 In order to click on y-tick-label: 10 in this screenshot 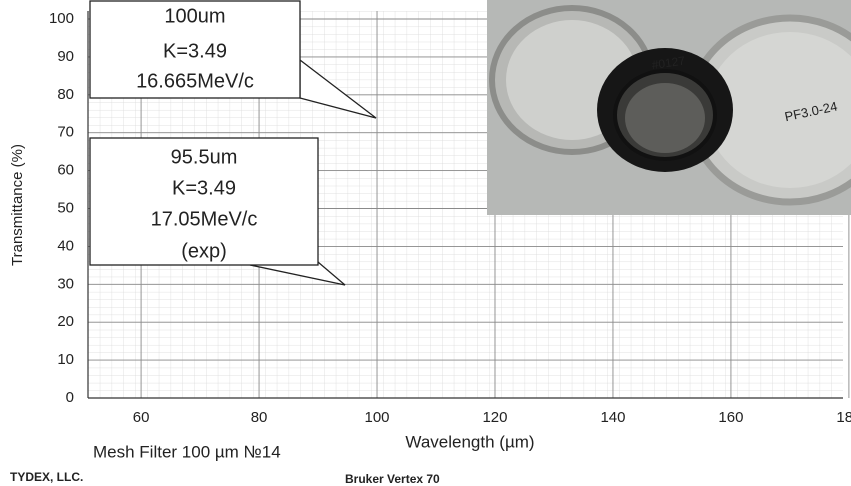, I will do `click(65, 359)`.